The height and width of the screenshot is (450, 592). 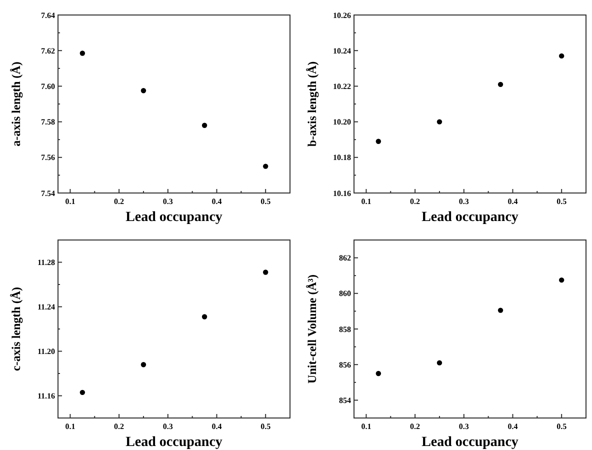 What do you see at coordinates (16, 329) in the screenshot?
I see `y-axis-title: c-axis length (Å)` at bounding box center [16, 329].